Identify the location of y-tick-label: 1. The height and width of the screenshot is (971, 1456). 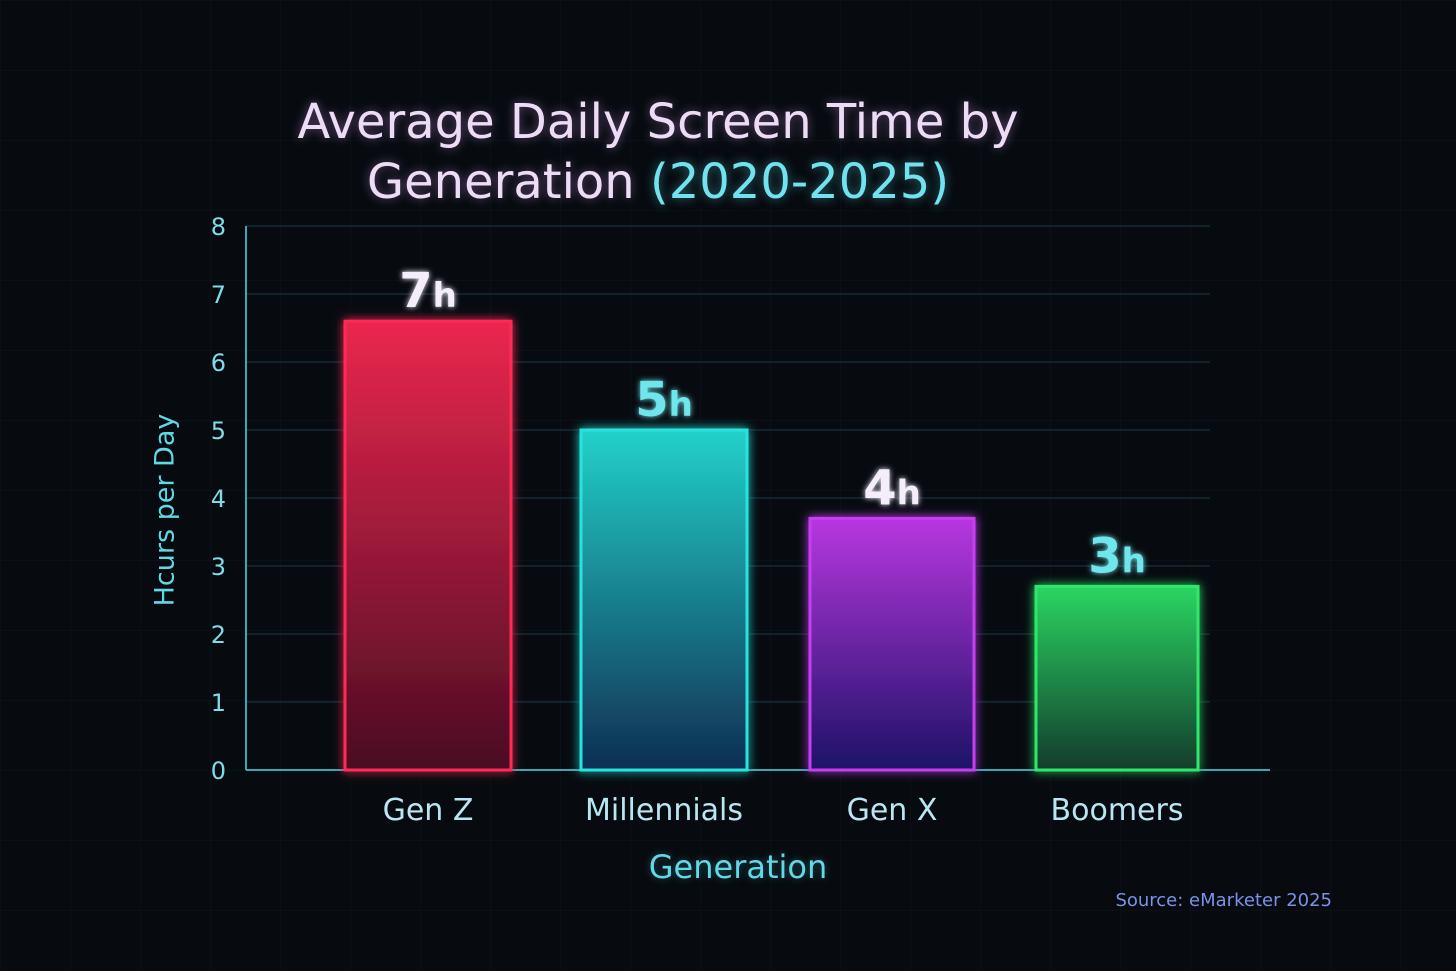
(218, 703).